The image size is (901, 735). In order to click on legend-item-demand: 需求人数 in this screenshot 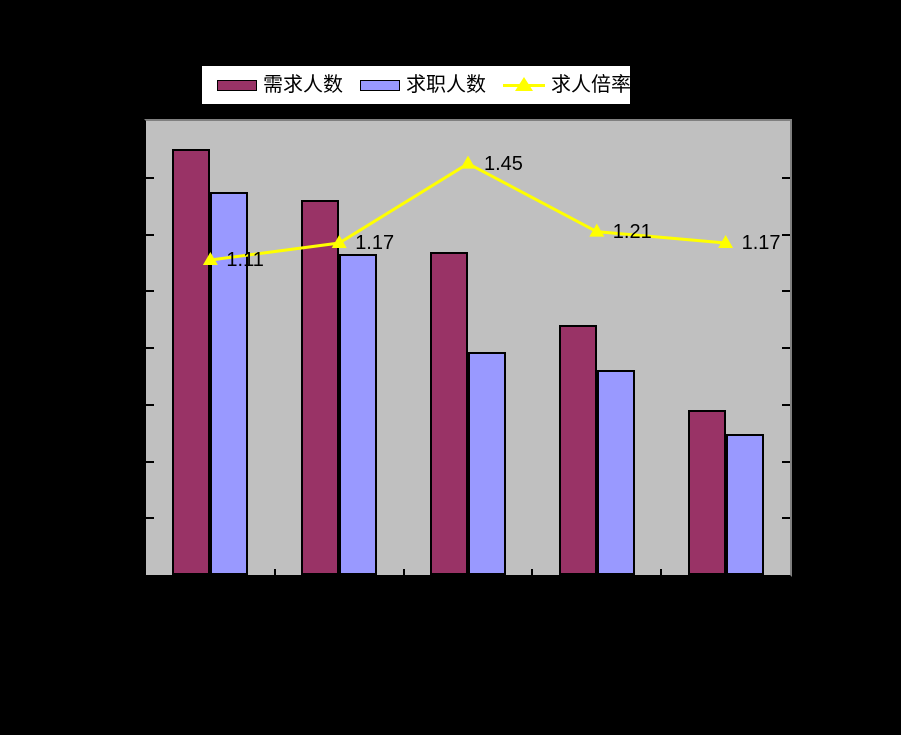, I will do `click(280, 85)`.